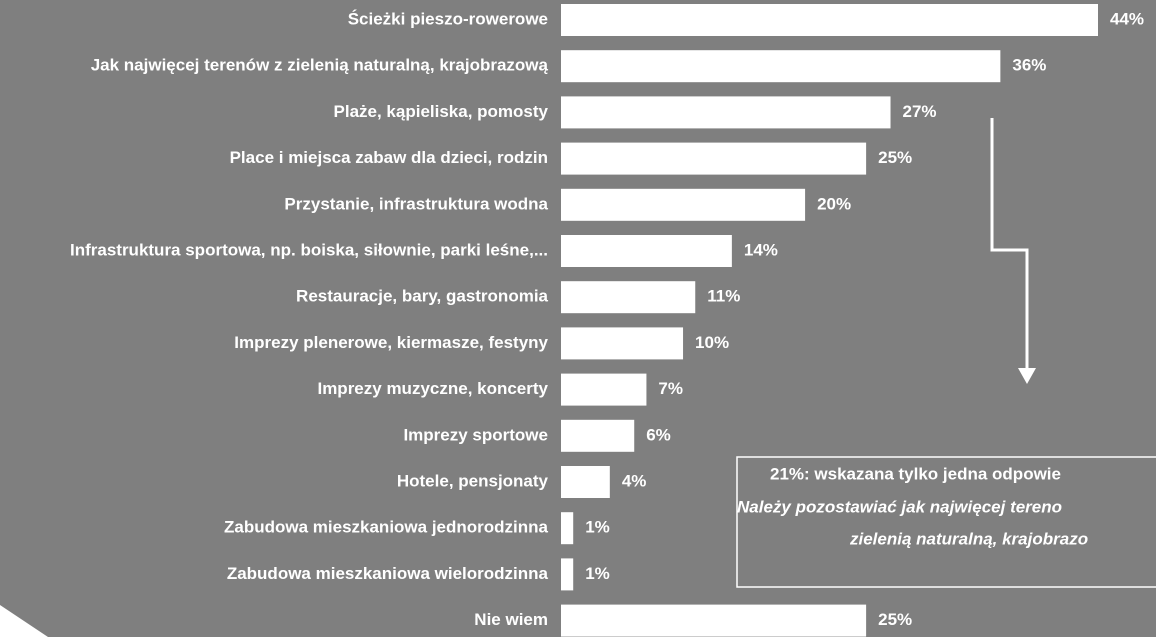 This screenshot has width=1156, height=637. I want to click on value-label: 27%, so click(920, 111).